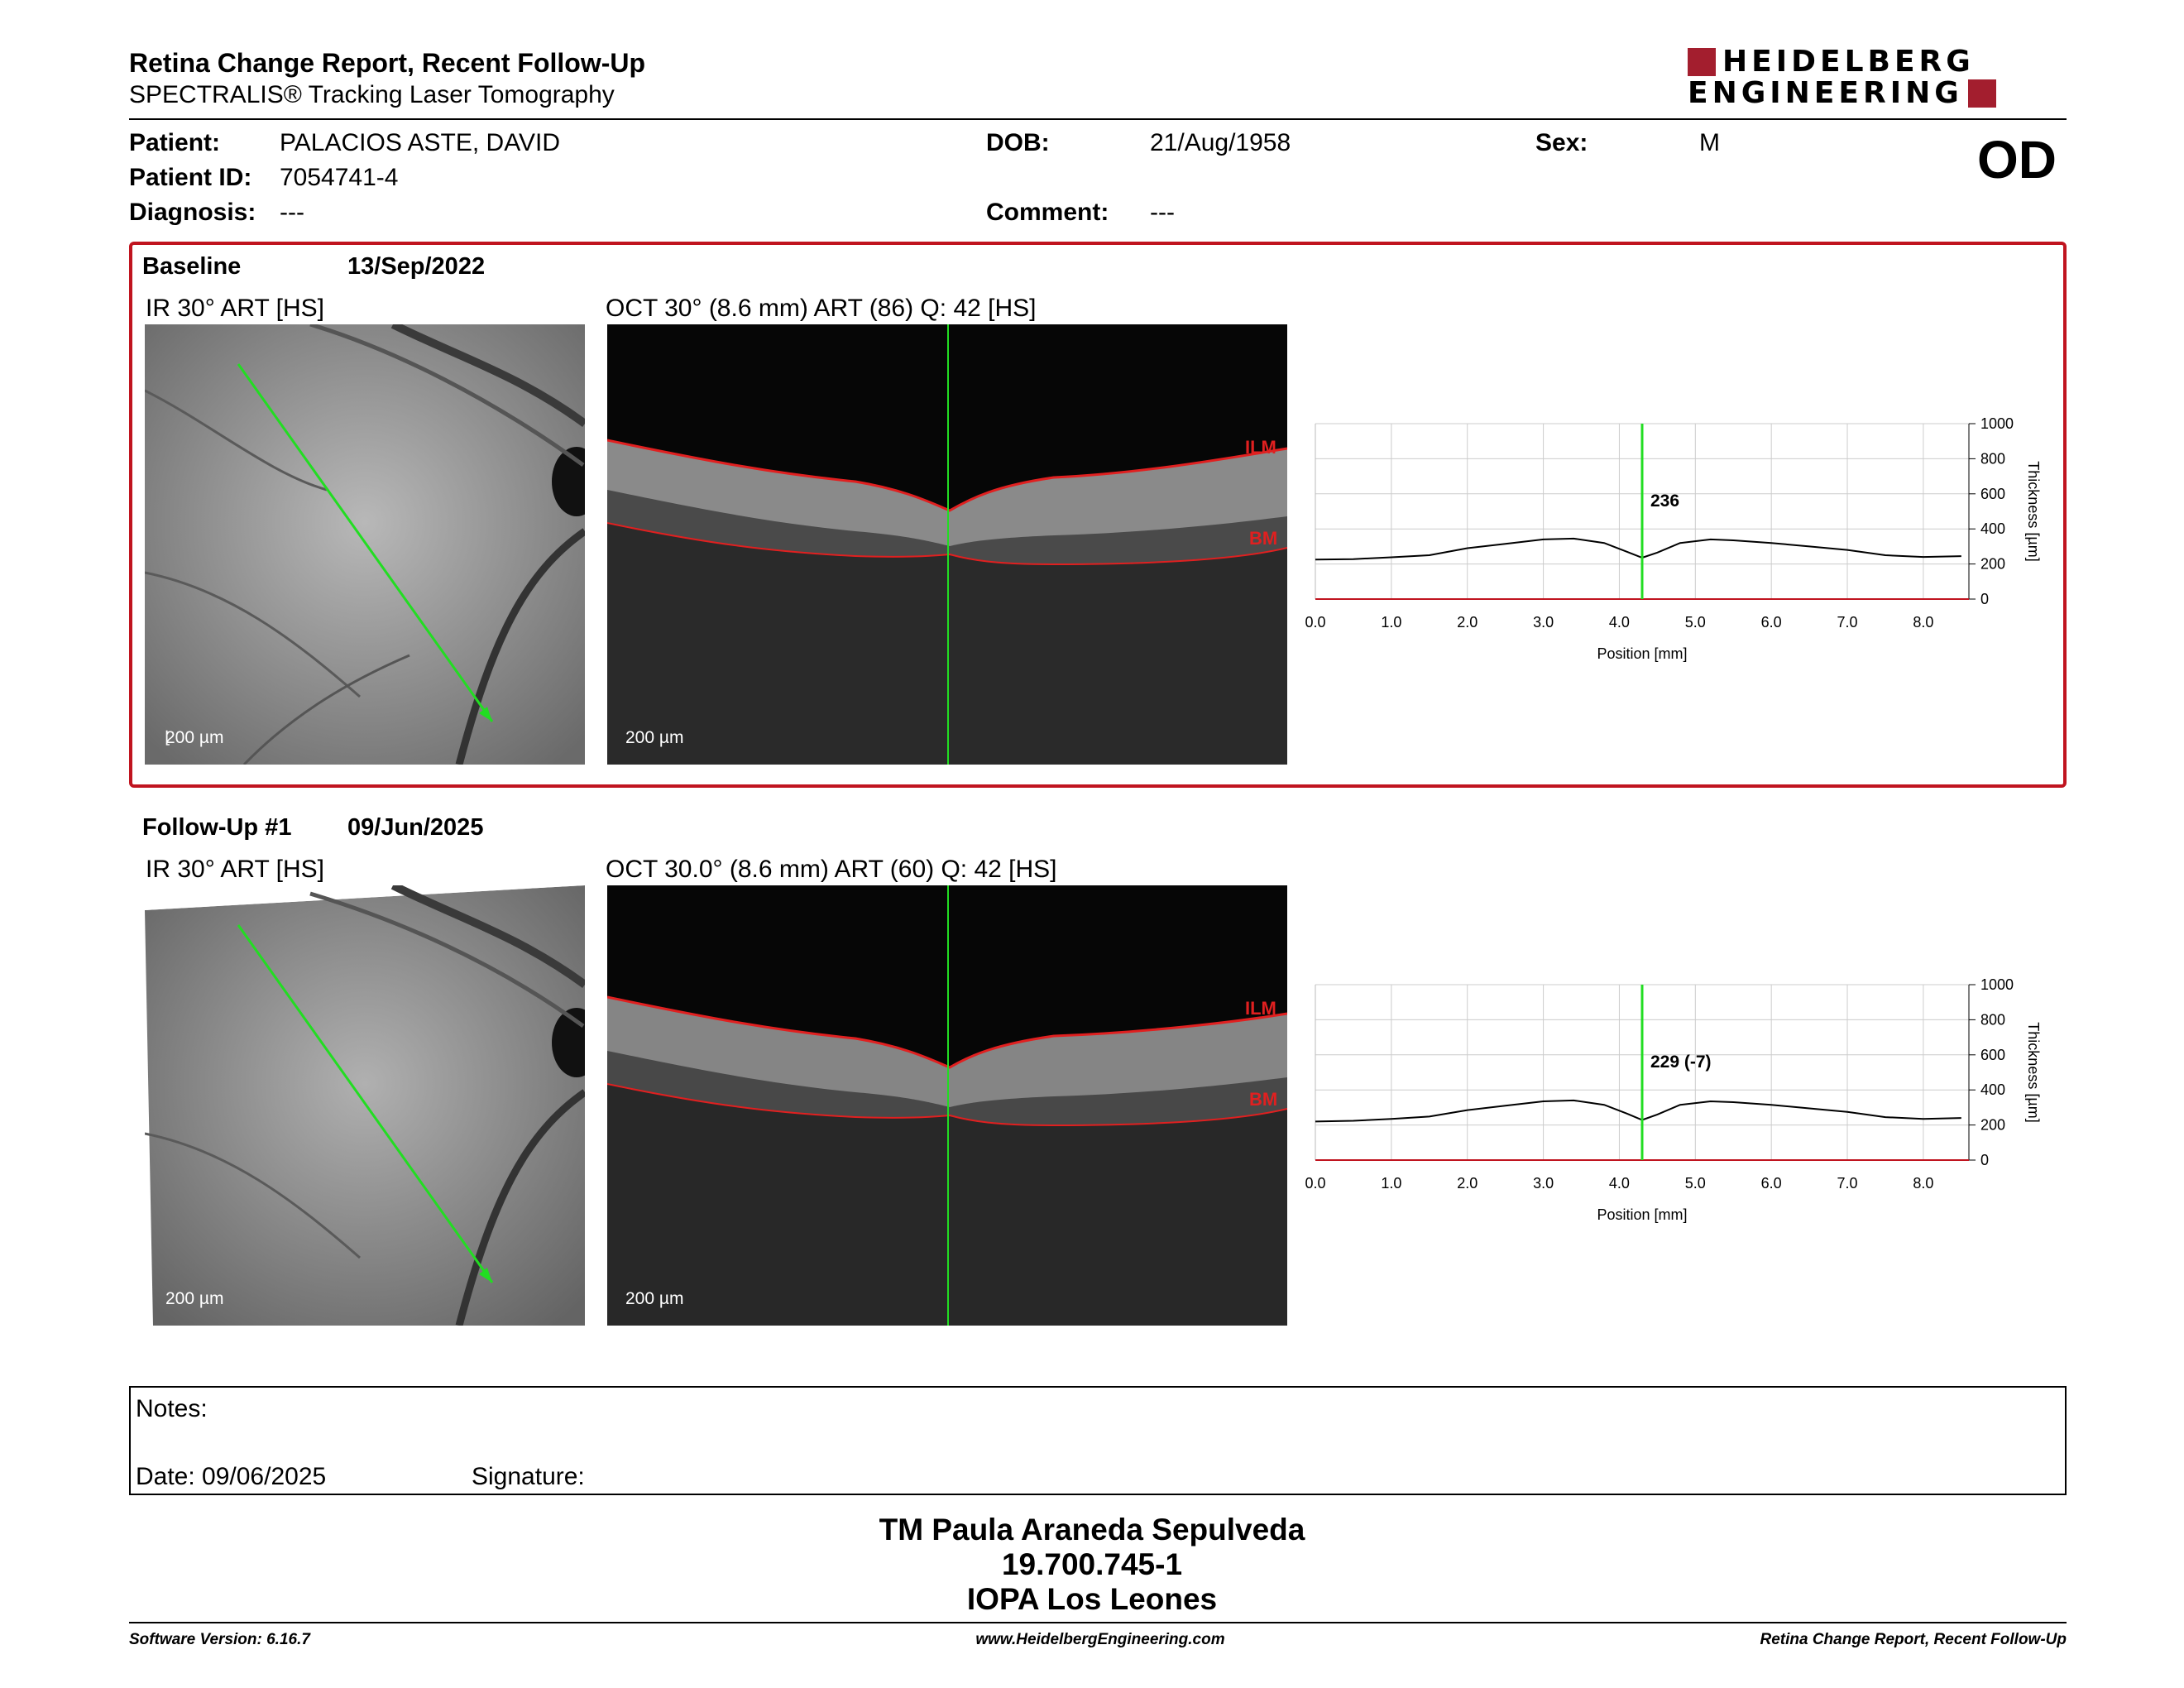 This screenshot has height=1688, width=2184. I want to click on diagnosis-value: ---, so click(292, 212).